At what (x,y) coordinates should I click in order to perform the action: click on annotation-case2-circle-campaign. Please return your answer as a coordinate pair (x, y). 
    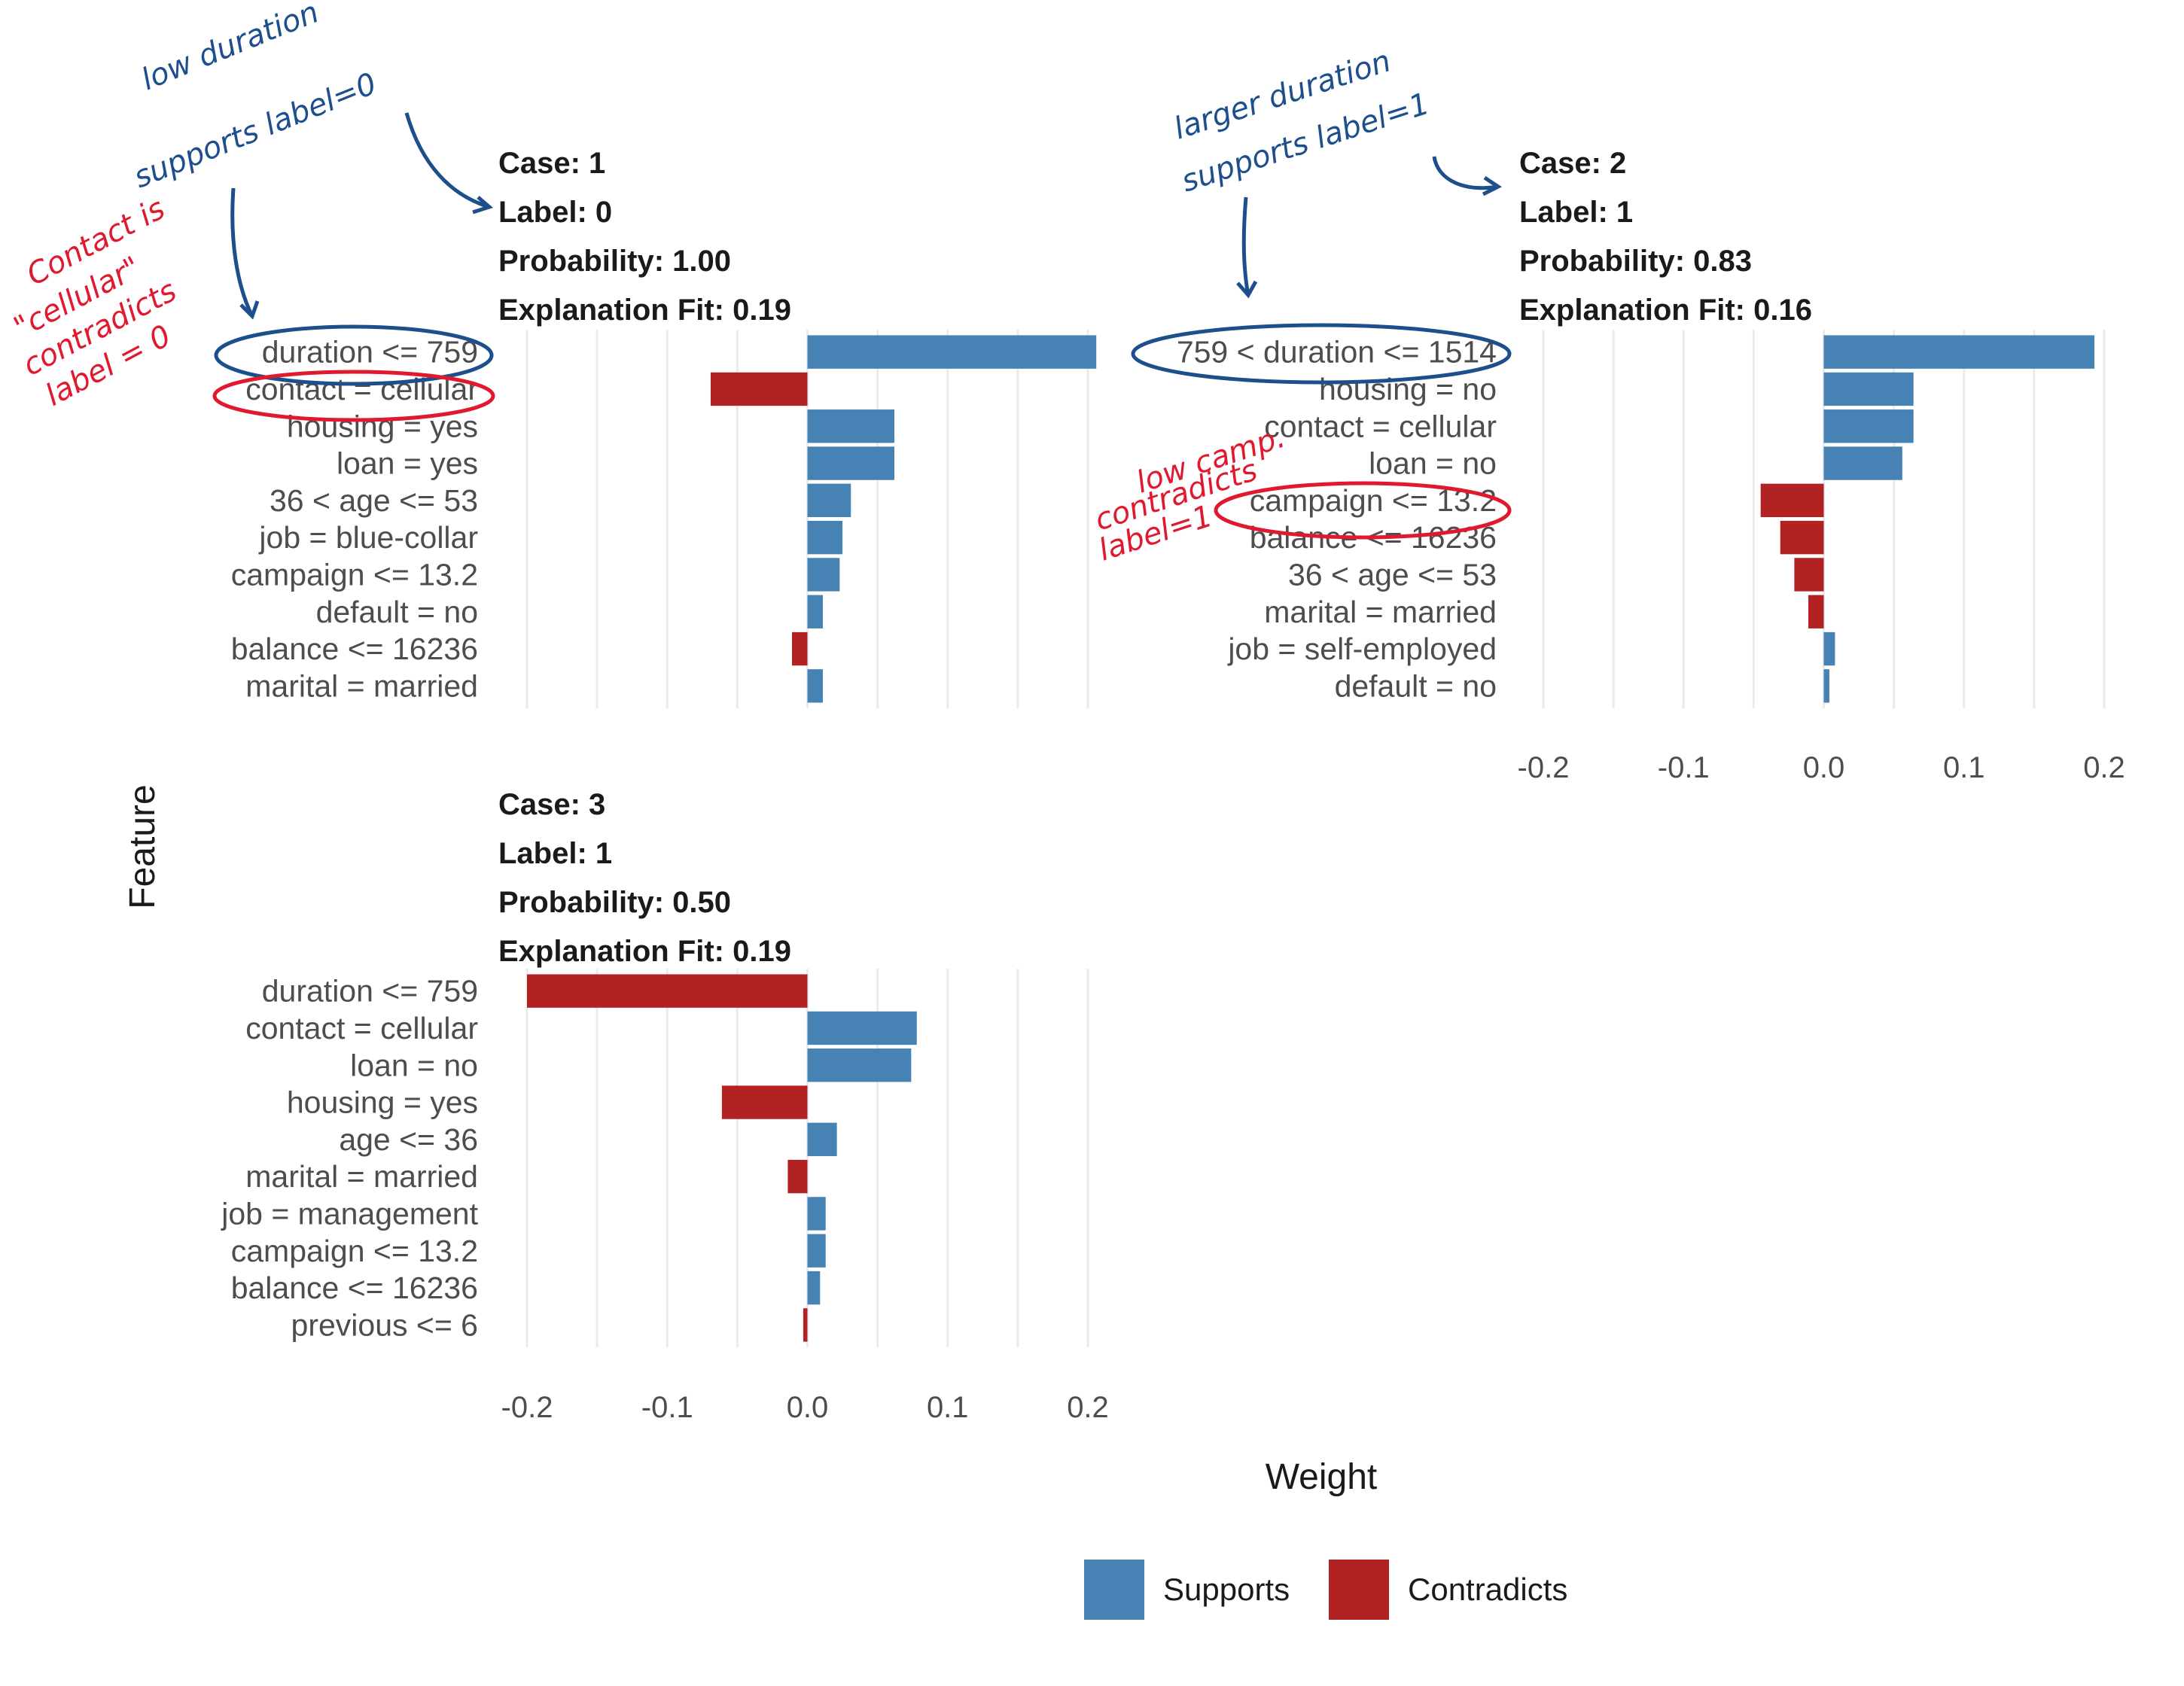
    Looking at the image, I should click on (1363, 510).